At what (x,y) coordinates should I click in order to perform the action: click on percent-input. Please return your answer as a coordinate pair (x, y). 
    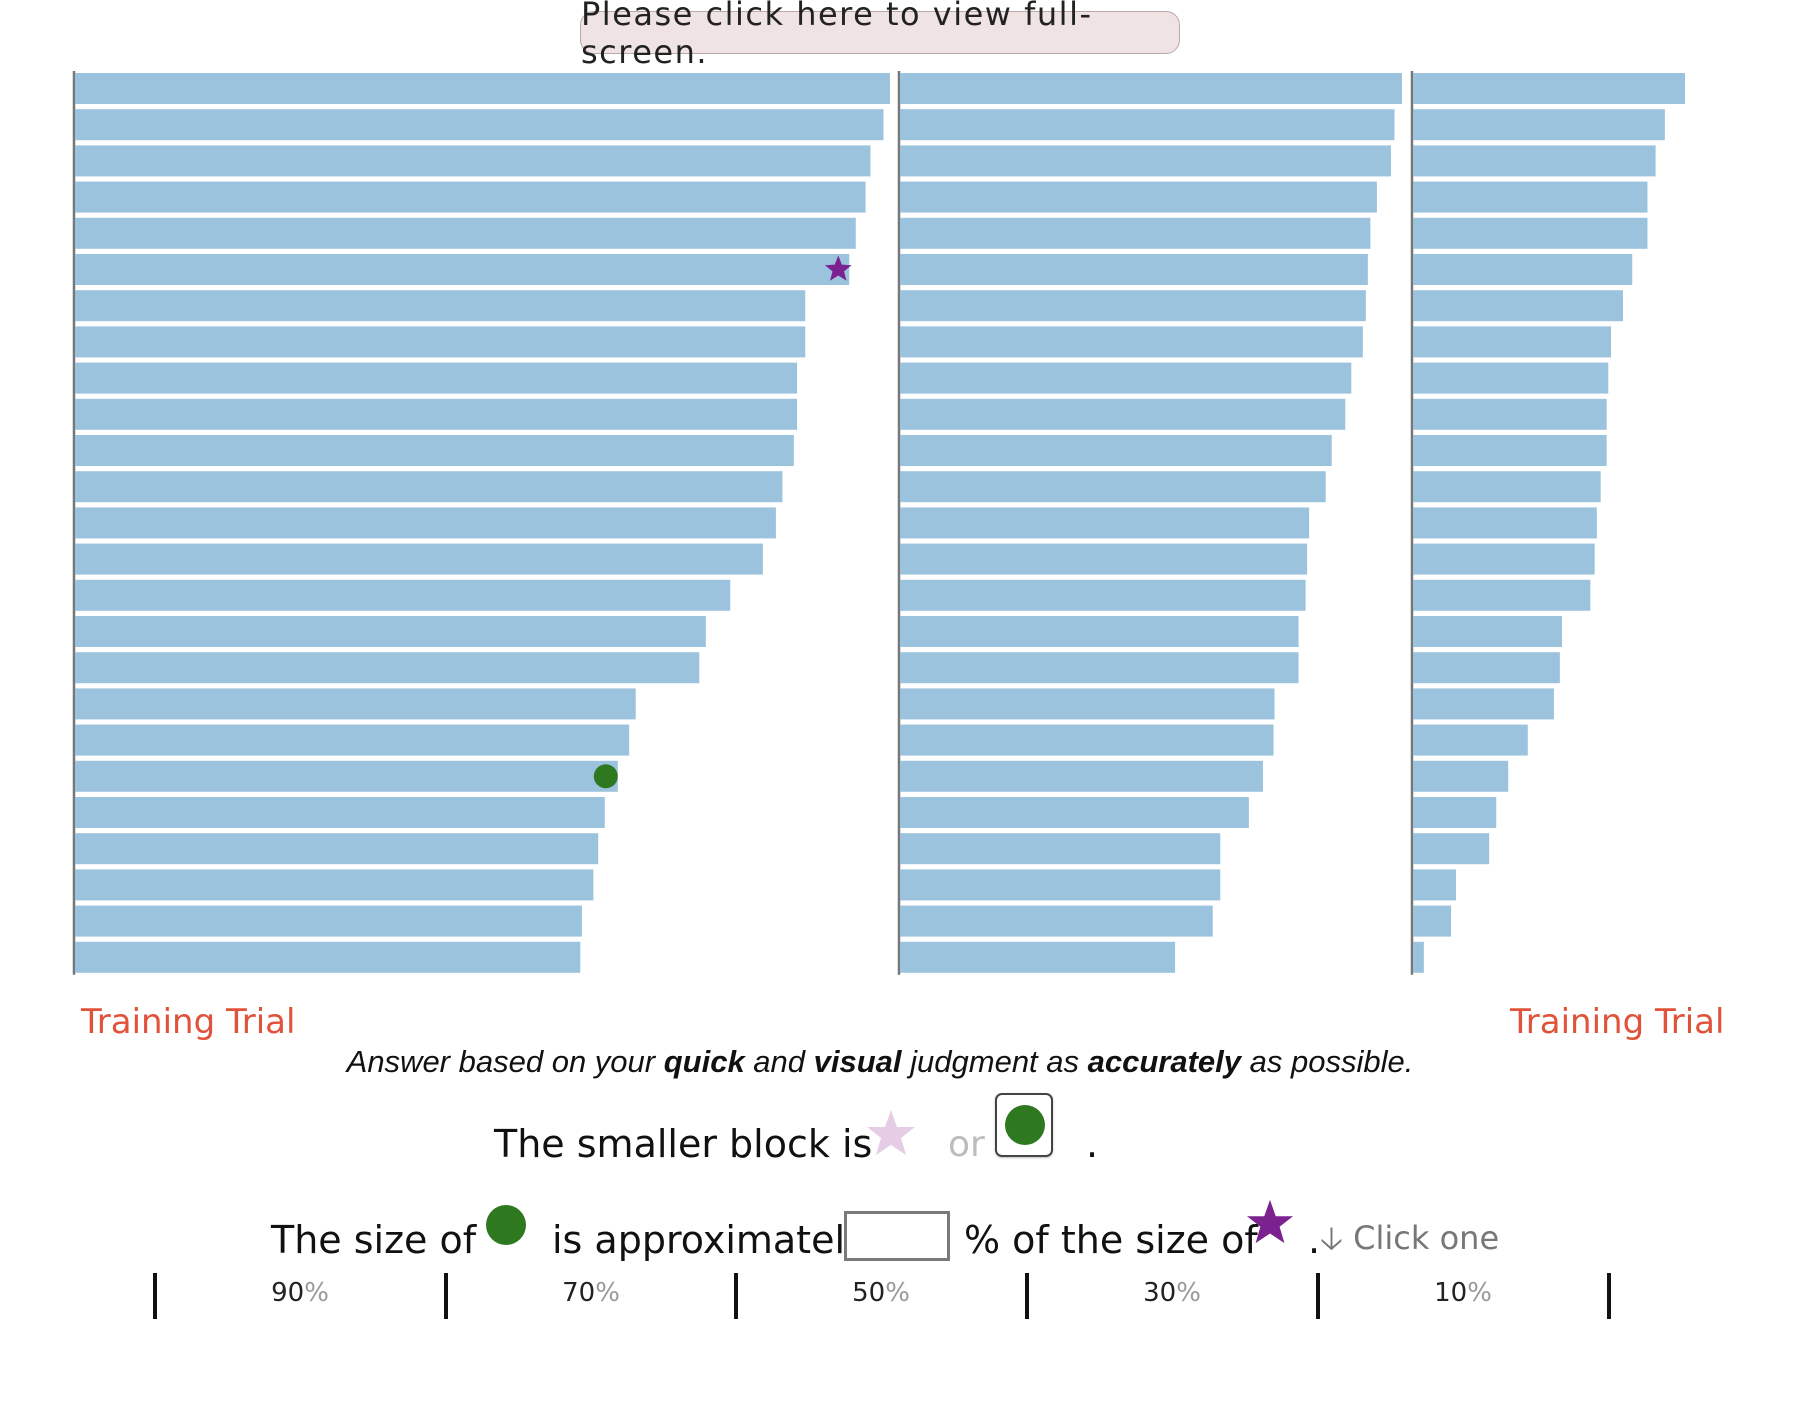
    Looking at the image, I should click on (897, 1236).